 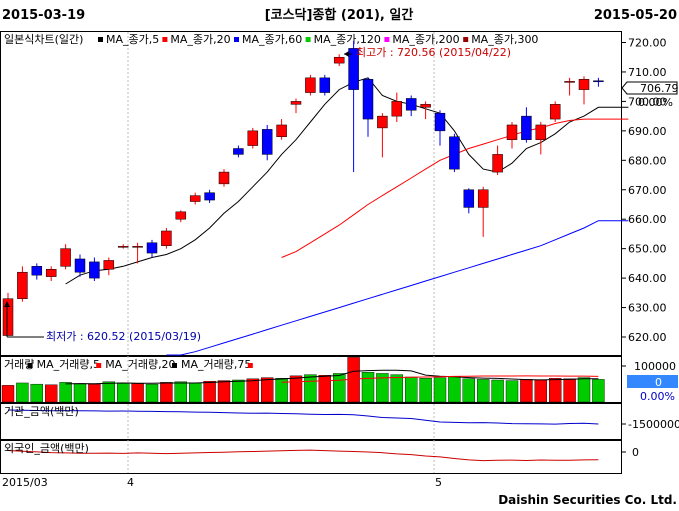 I want to click on x-axis-label-apr: 4, so click(x=130, y=482).